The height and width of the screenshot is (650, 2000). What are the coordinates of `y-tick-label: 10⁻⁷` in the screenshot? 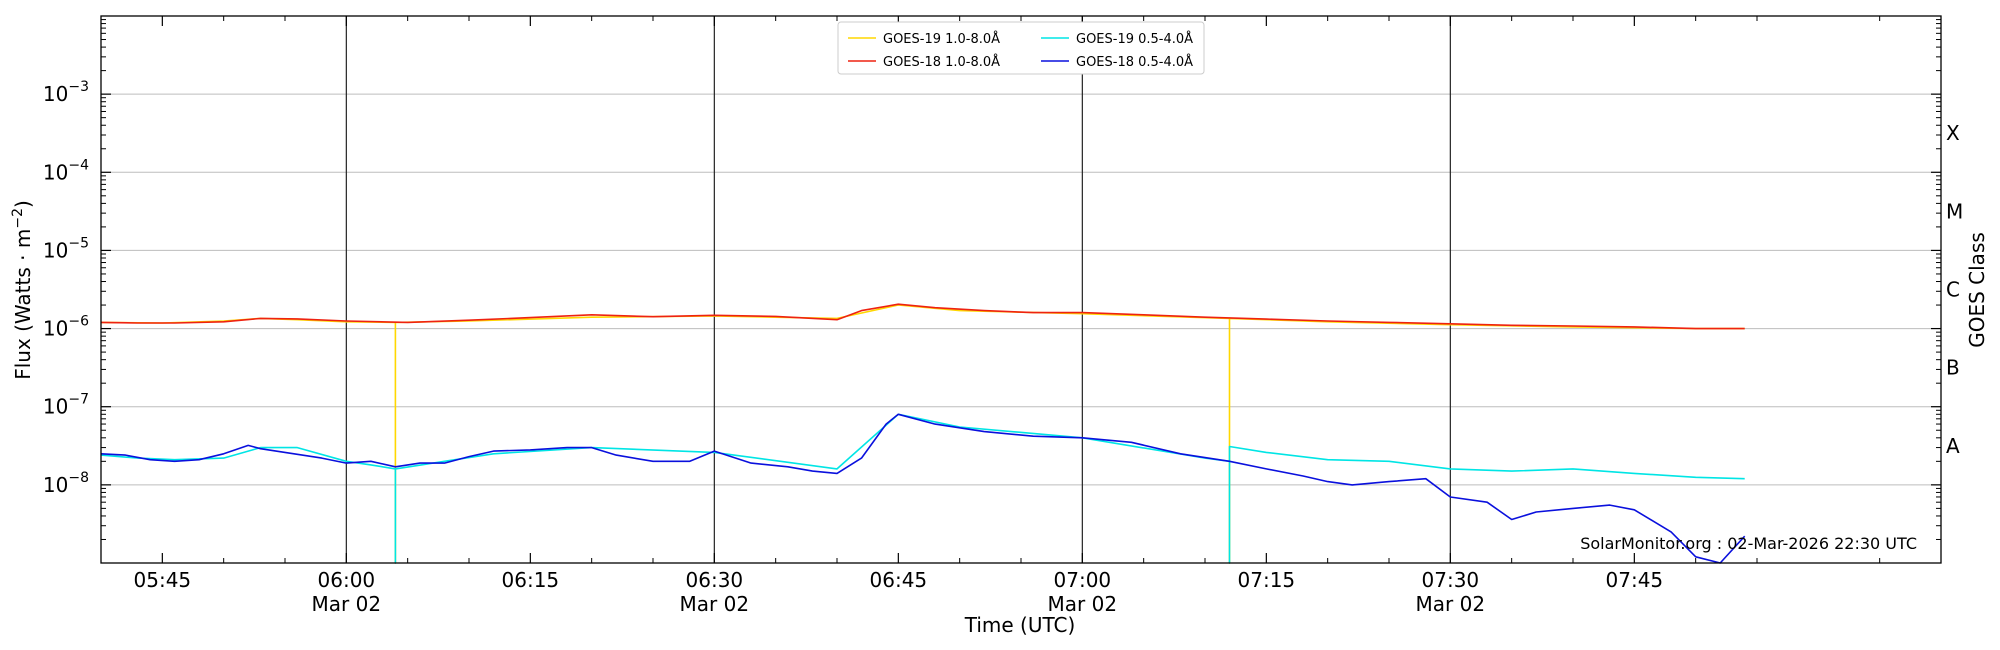 It's located at (66, 405).